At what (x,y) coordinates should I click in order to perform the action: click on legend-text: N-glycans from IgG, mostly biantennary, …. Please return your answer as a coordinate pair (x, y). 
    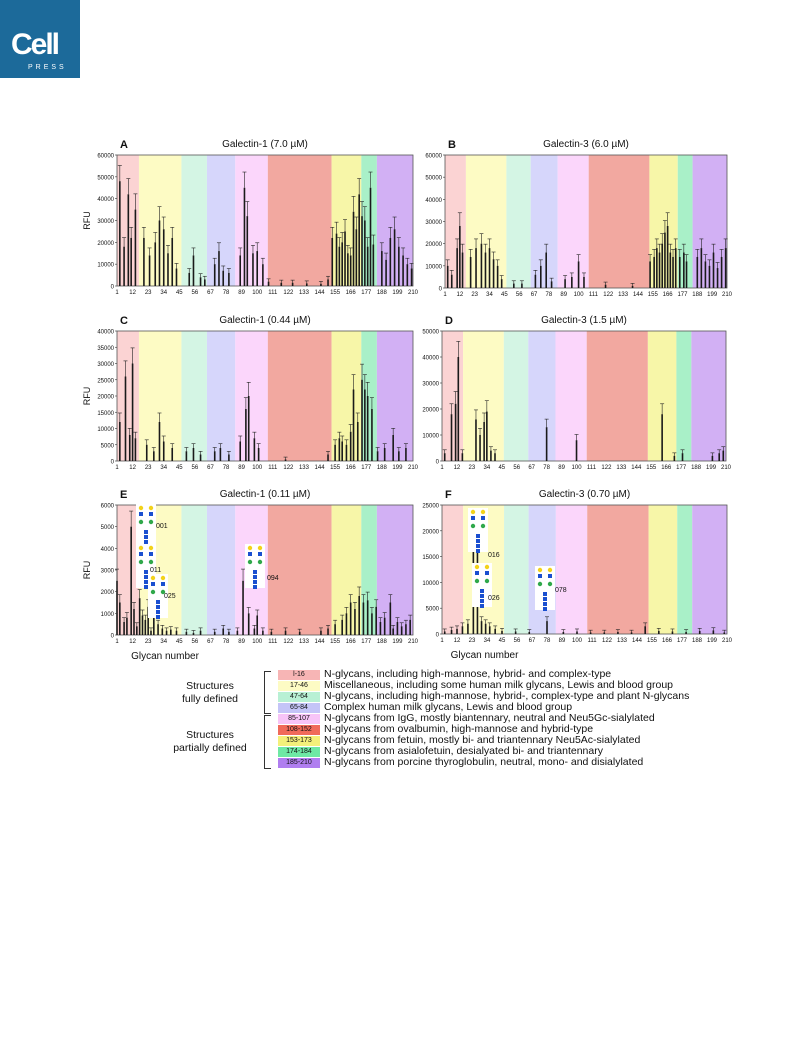
    Looking at the image, I should click on (489, 718).